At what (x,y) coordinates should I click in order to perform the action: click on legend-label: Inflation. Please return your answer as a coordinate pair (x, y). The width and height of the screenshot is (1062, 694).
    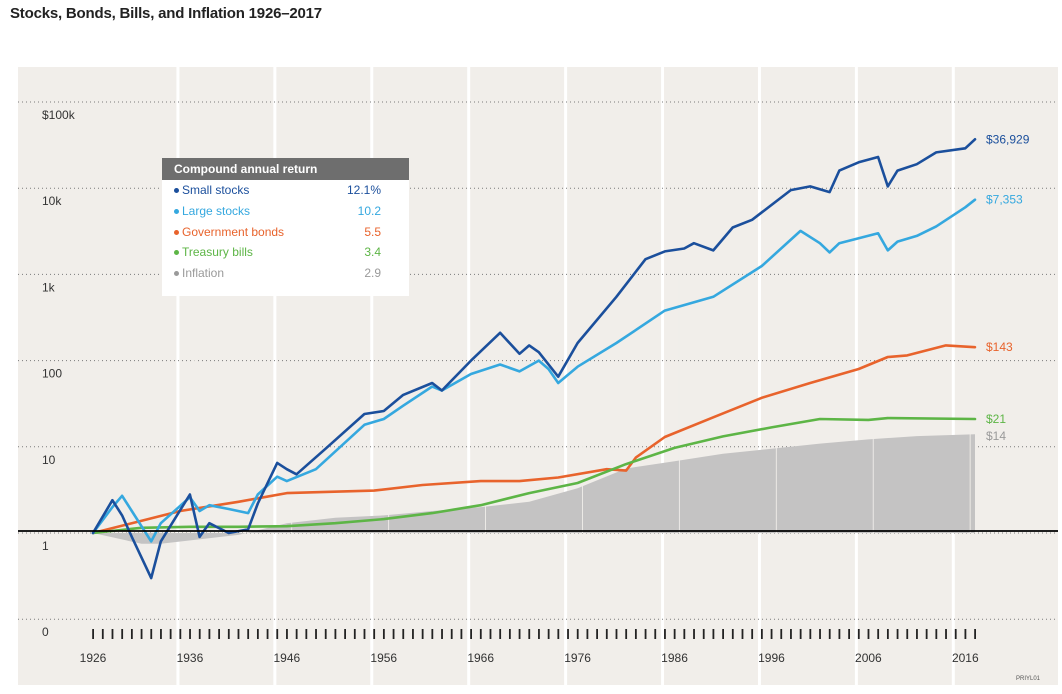
    Looking at the image, I should click on (203, 273).